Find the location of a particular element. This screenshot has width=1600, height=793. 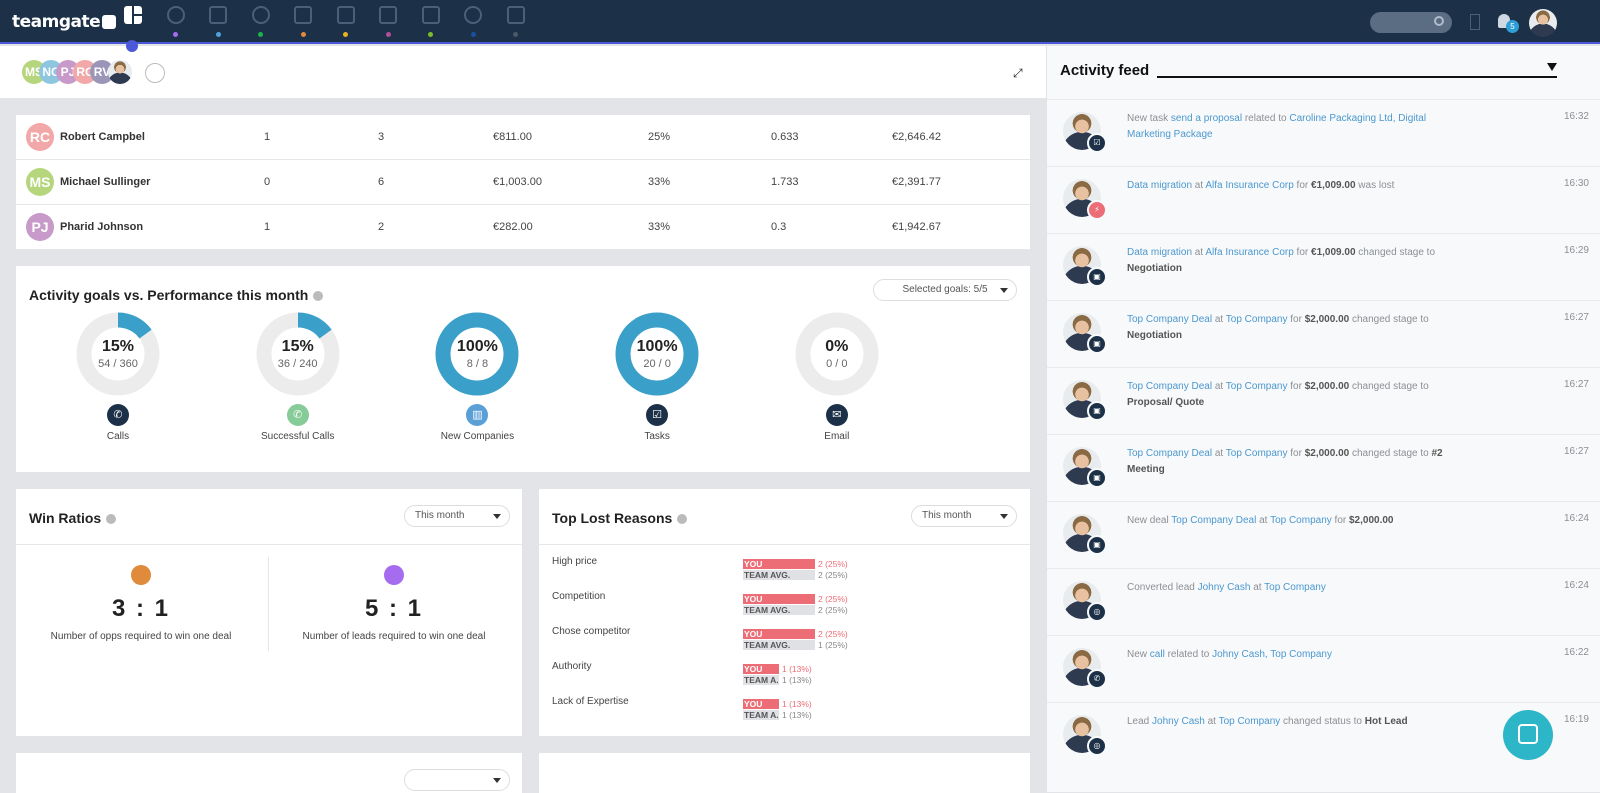

logo: teamgate is located at coordinates (64, 22).